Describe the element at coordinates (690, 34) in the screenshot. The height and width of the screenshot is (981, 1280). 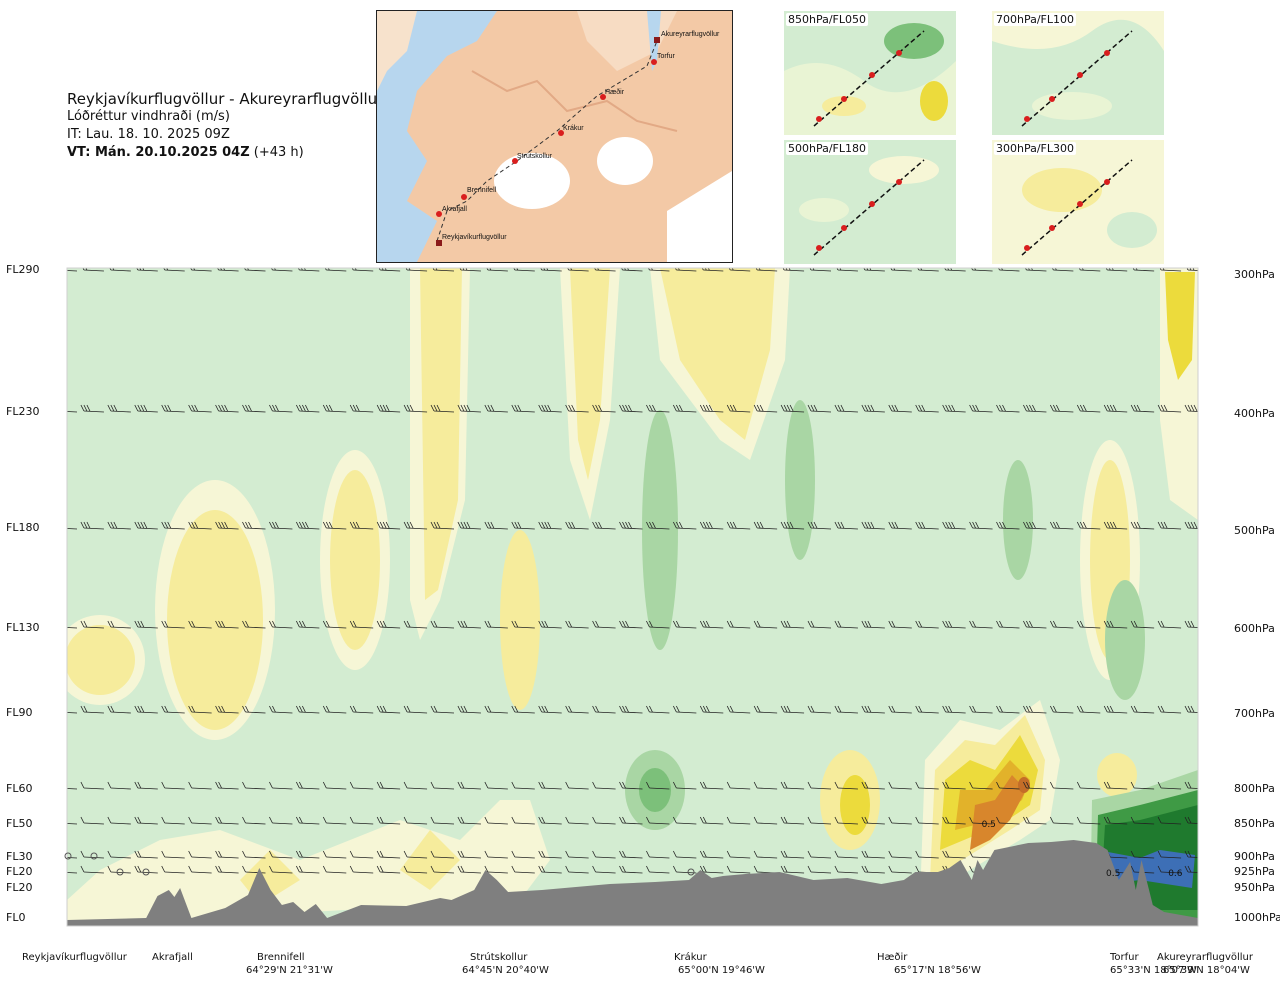
I see `map-label-akureyrarflugvollur: Akureyrarflugvöllur` at that location.